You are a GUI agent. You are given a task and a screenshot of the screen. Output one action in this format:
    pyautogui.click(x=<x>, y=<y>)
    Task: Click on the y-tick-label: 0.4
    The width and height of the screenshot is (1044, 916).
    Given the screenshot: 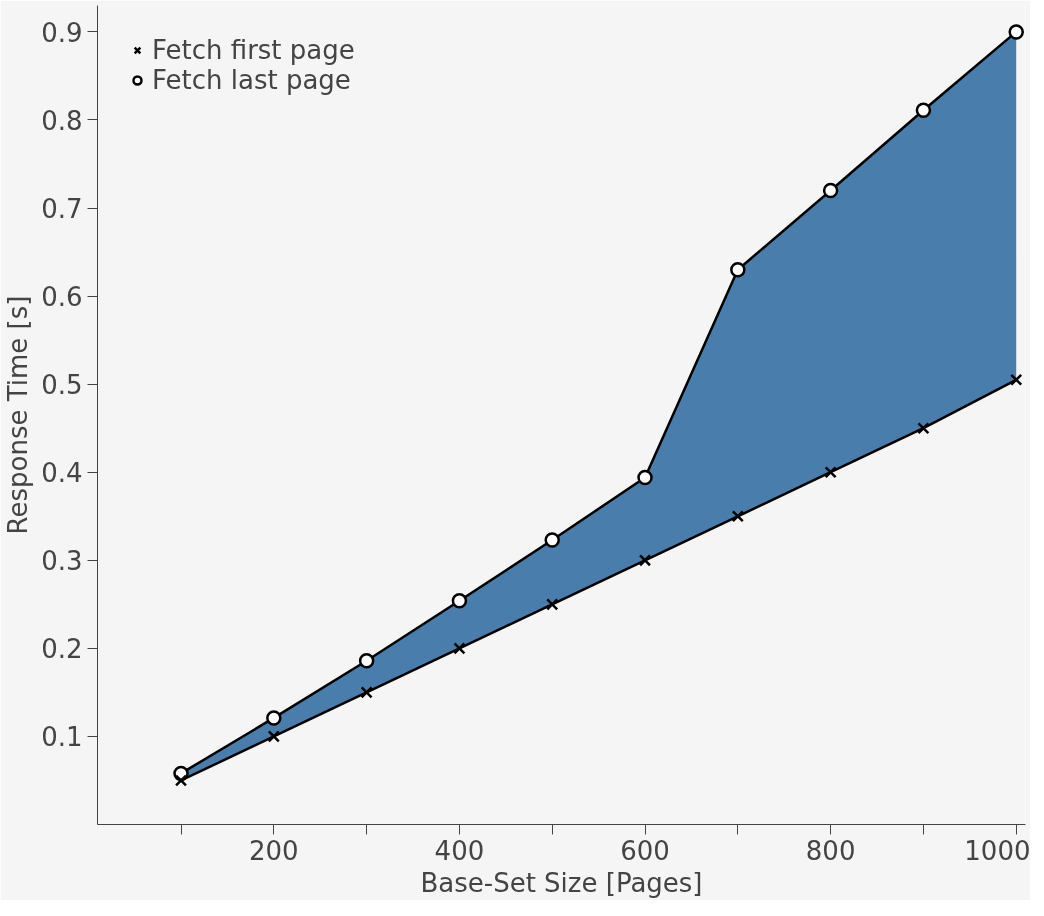 What is the action you would take?
    pyautogui.click(x=62, y=473)
    